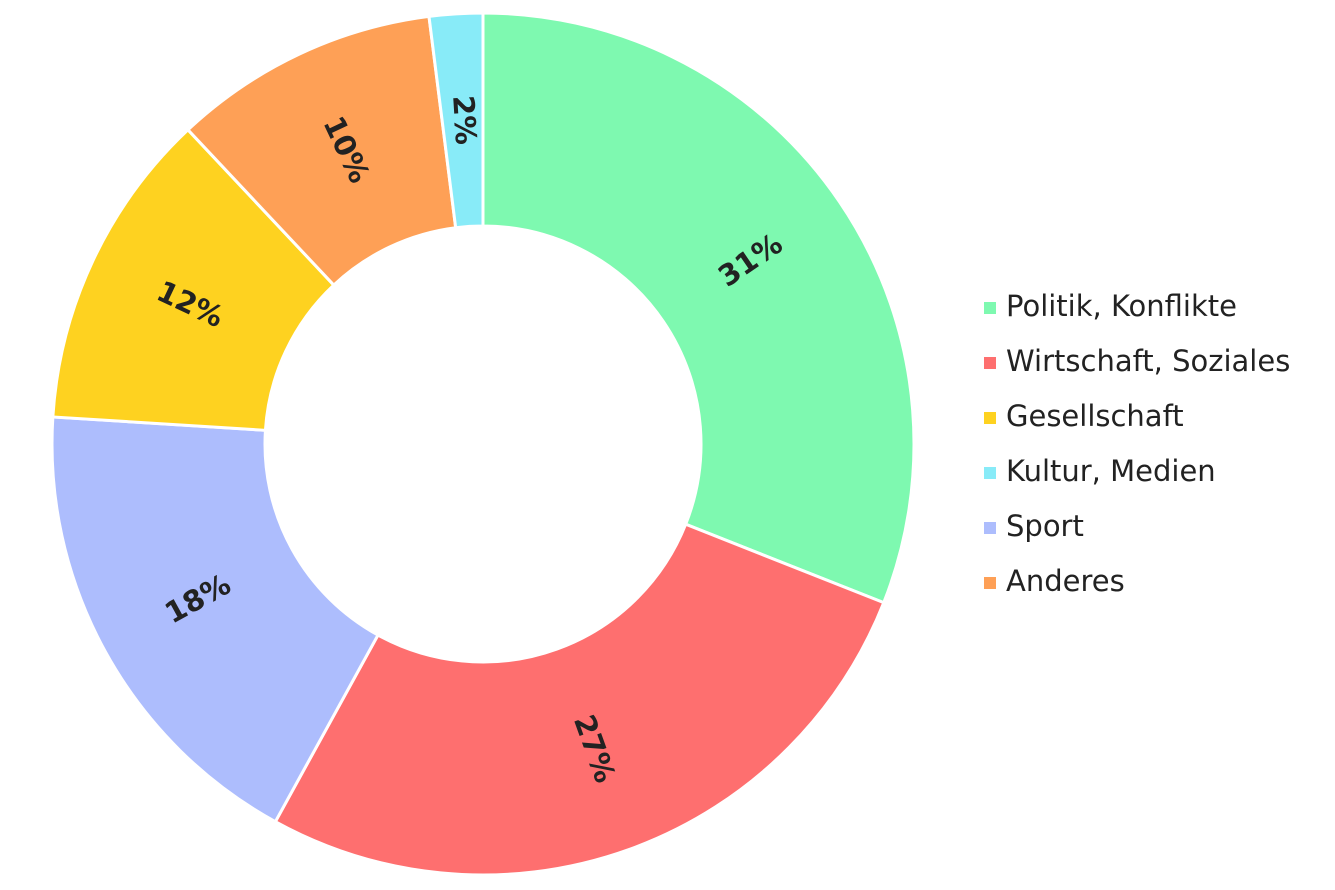  I want to click on legend-label: Gesellschaft, so click(1095, 416).